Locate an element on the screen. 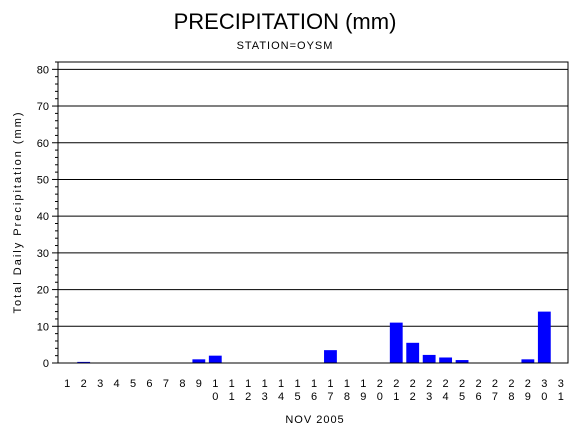  y-axis-label: Total Daily Precipitation (mm) is located at coordinates (18, 211).